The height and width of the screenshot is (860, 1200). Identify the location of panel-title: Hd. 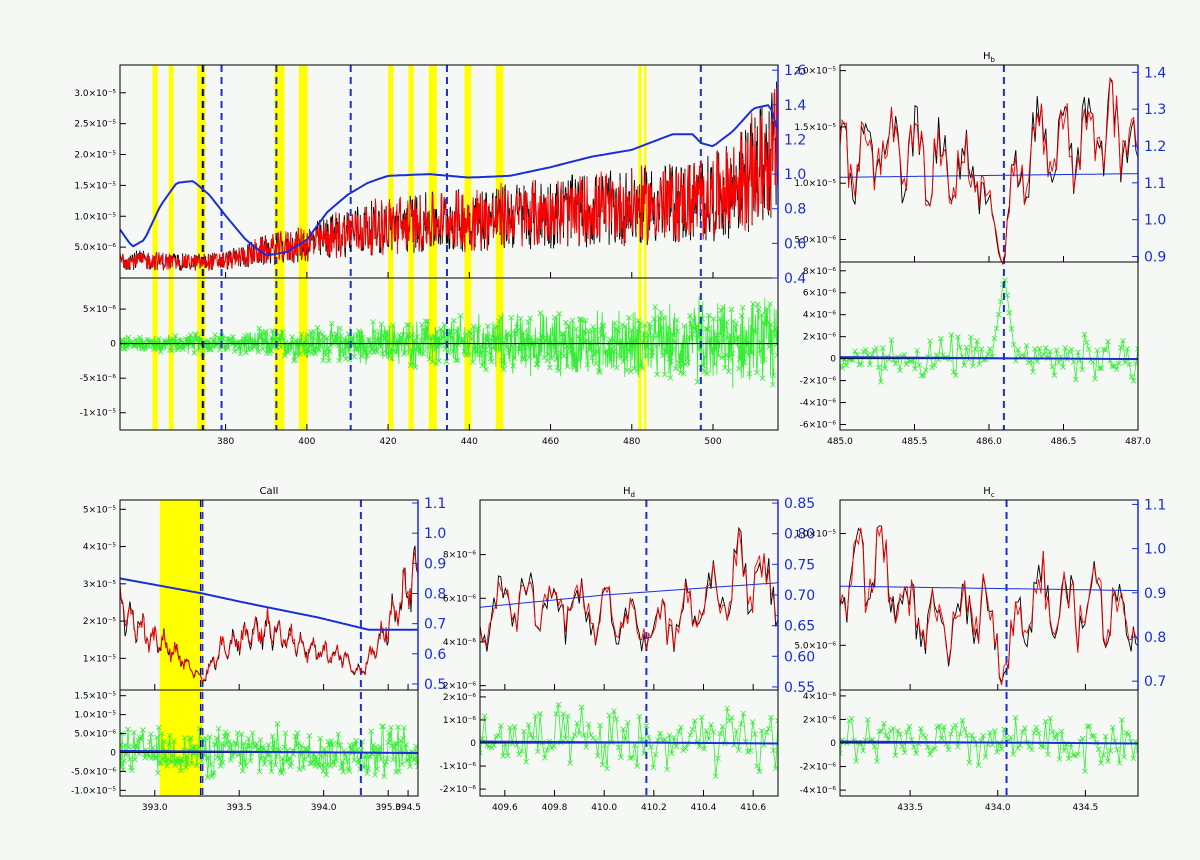
(629, 492).